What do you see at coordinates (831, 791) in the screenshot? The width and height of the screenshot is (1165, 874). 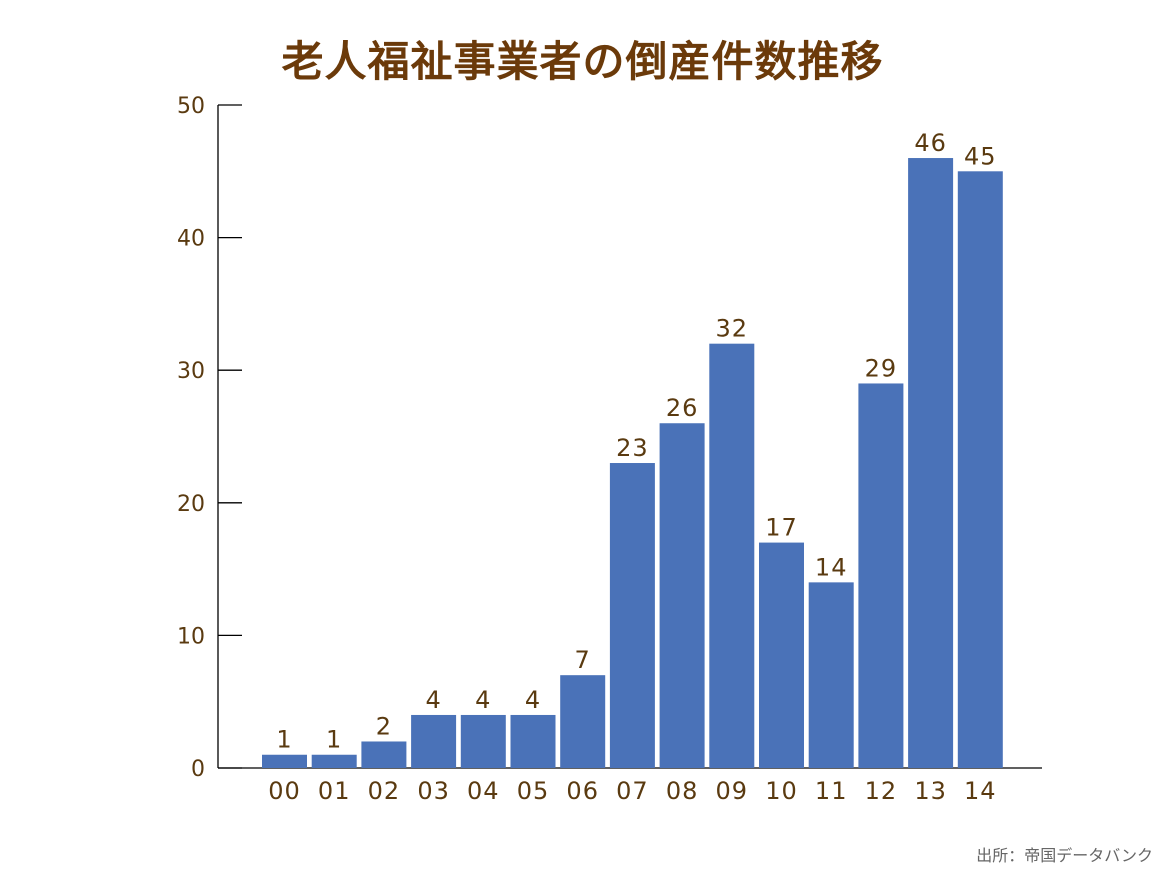 I see `x-tick-label: 11` at bounding box center [831, 791].